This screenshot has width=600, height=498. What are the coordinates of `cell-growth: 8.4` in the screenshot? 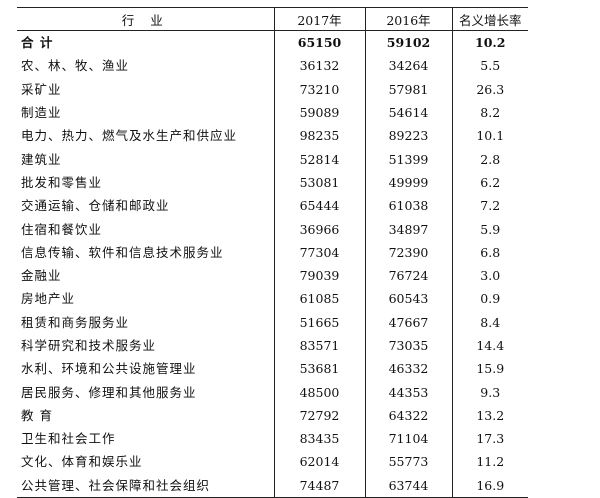 It's located at (489, 322).